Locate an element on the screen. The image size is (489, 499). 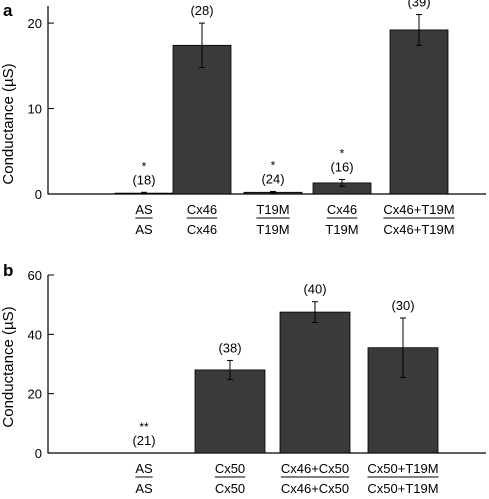
panel-b-n-label: (21) is located at coordinates (143, 440).